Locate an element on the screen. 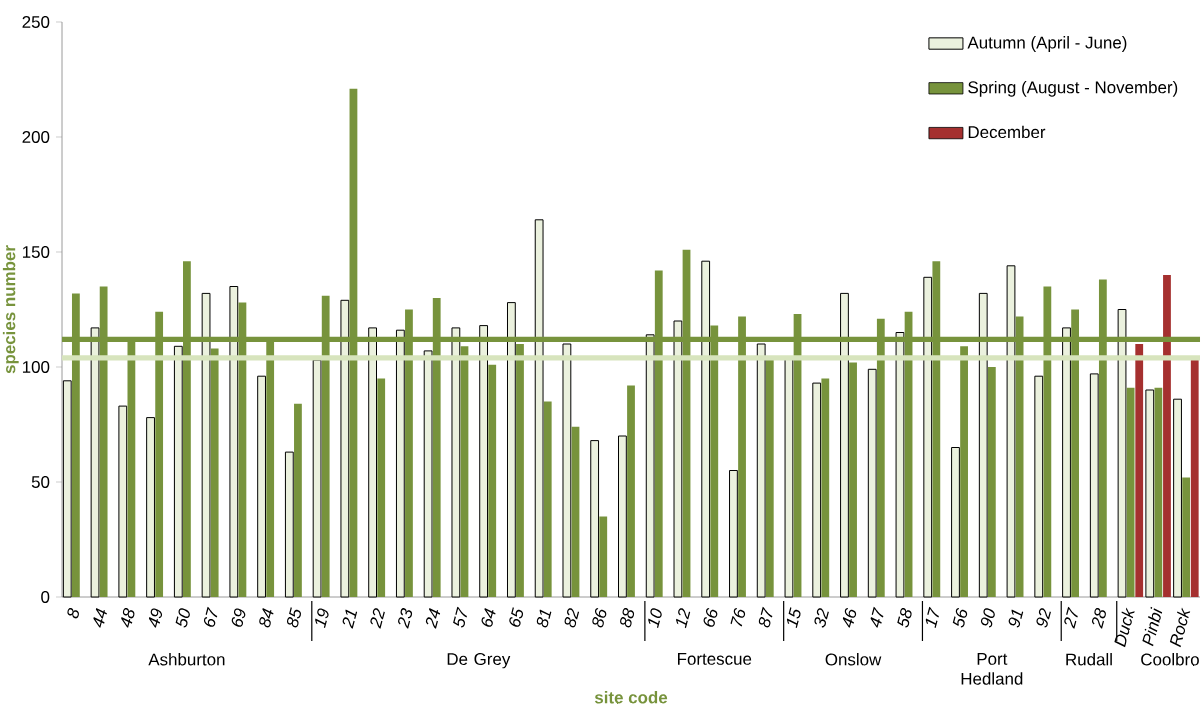  x-tick-label: 8 is located at coordinates (73, 613).